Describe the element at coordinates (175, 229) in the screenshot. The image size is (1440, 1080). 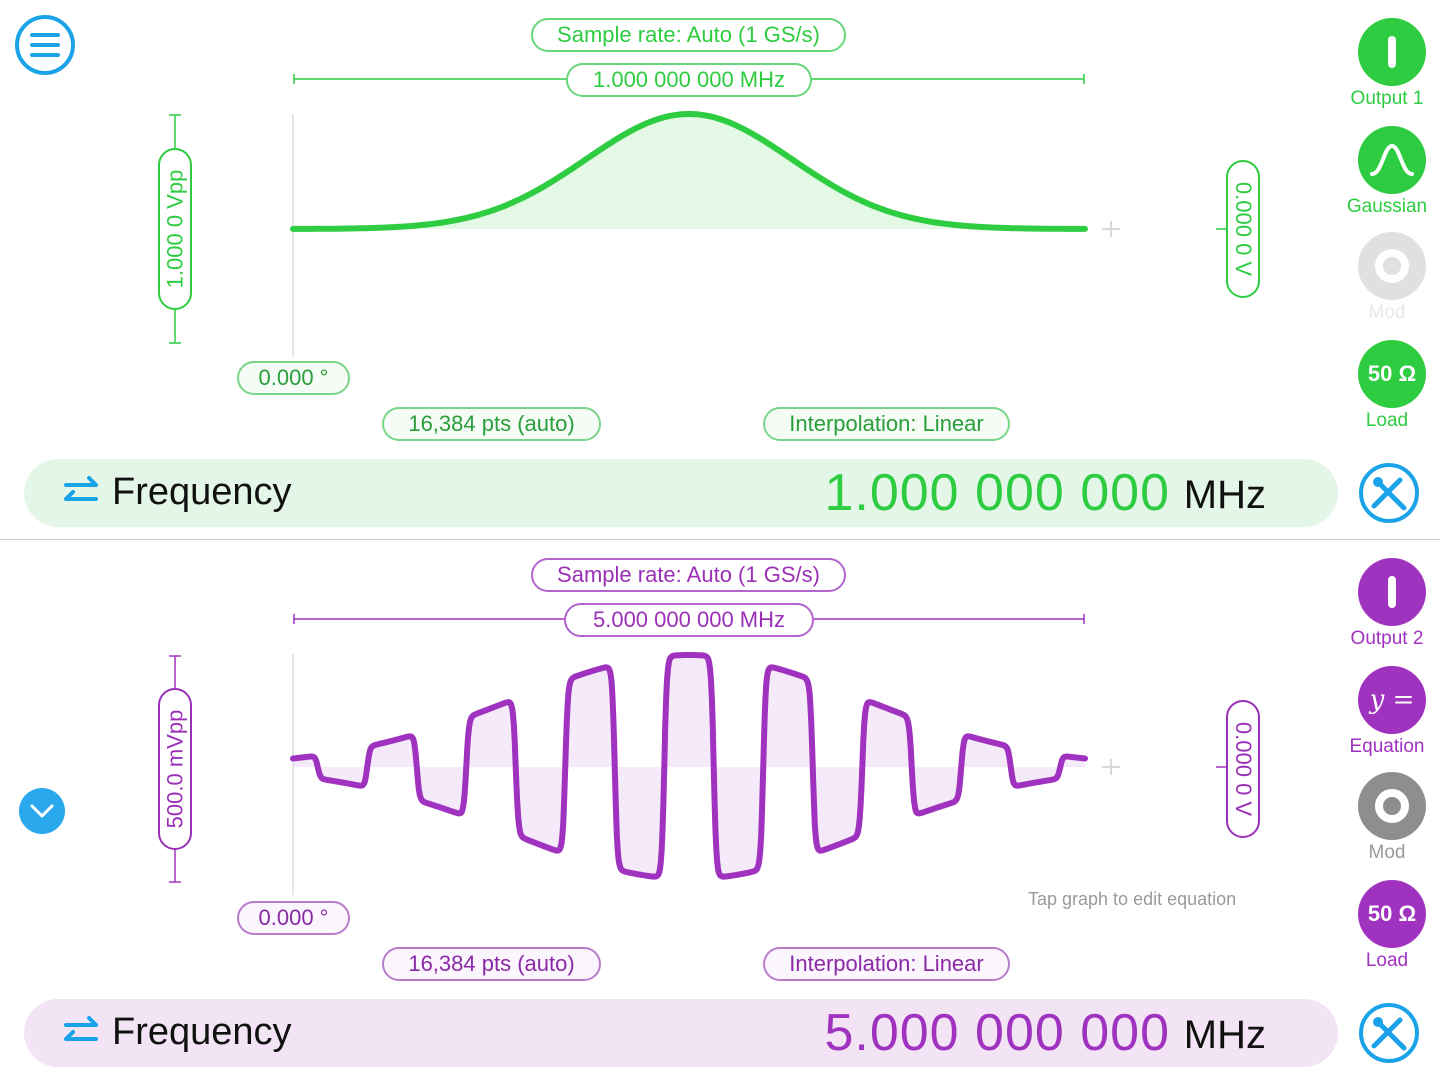
I see `ch1-amplitude-pill: 1.000 0 Vpp` at that location.